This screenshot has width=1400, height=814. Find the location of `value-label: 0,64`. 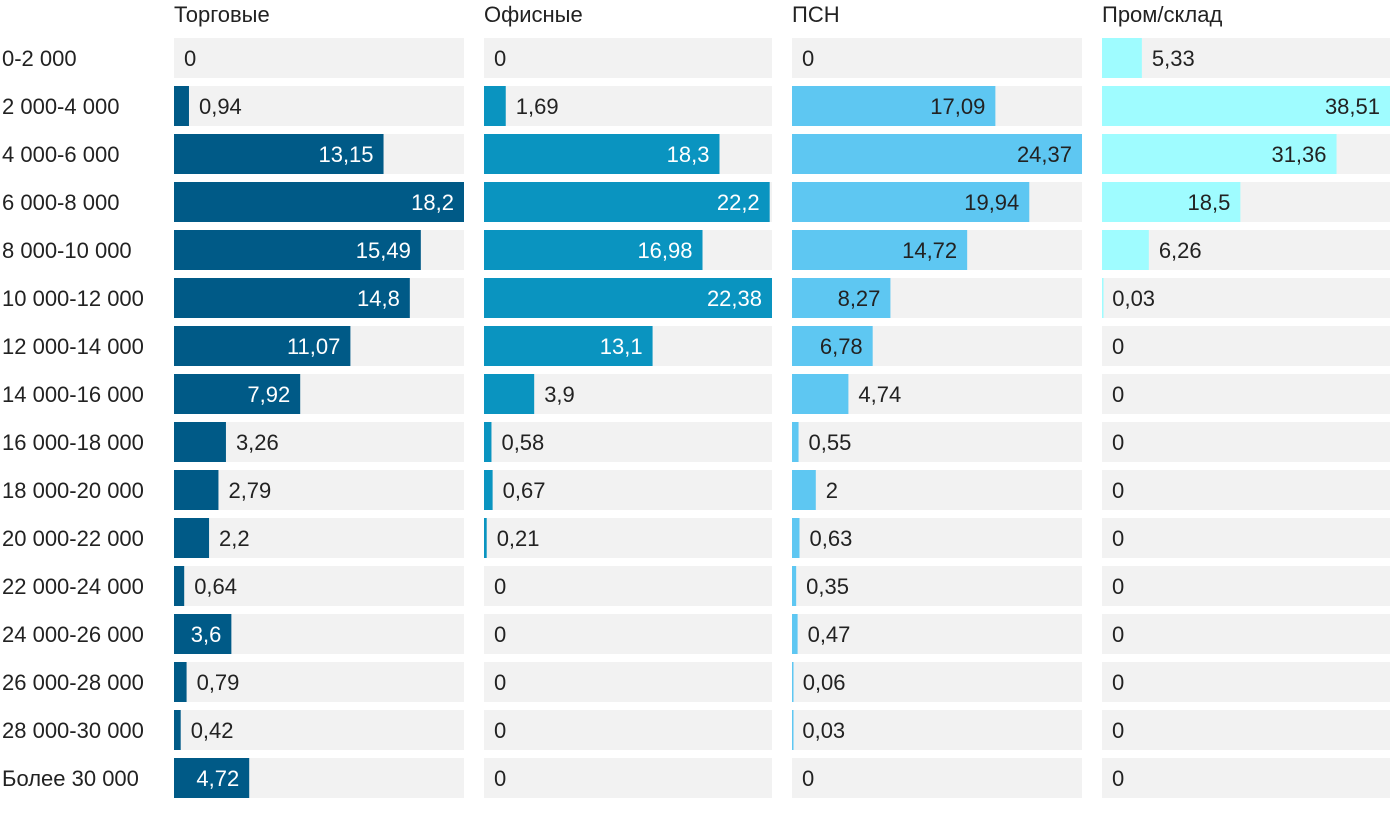

value-label: 0,64 is located at coordinates (215, 586).